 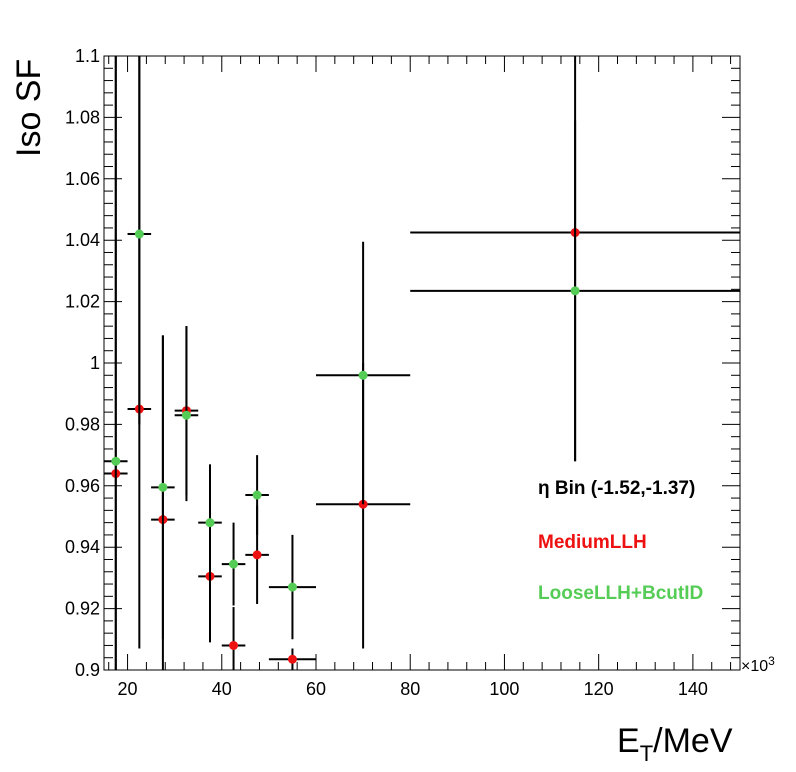 What do you see at coordinates (128, 689) in the screenshot?
I see `x-tick-label: 20` at bounding box center [128, 689].